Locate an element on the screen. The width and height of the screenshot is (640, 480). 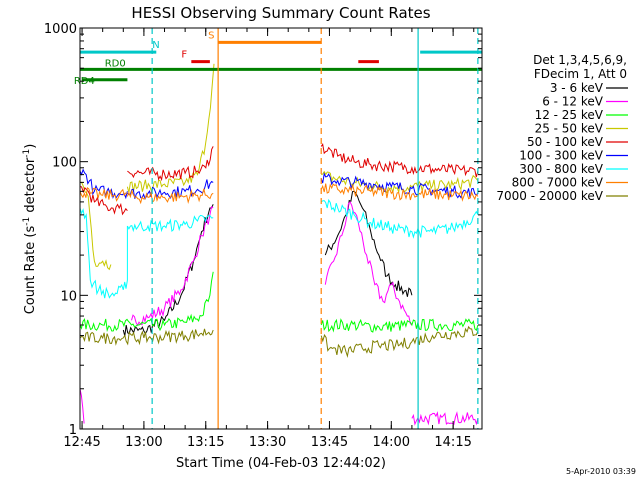
flag-label-f: F is located at coordinates (184, 55).